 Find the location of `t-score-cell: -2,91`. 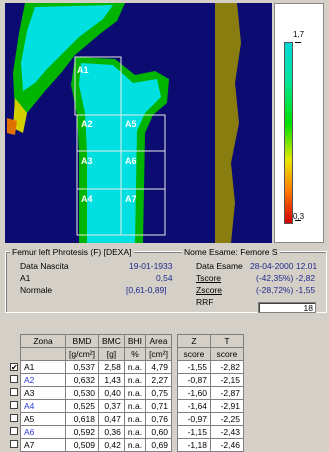

t-score-cell: -2,91 is located at coordinates (226, 406).